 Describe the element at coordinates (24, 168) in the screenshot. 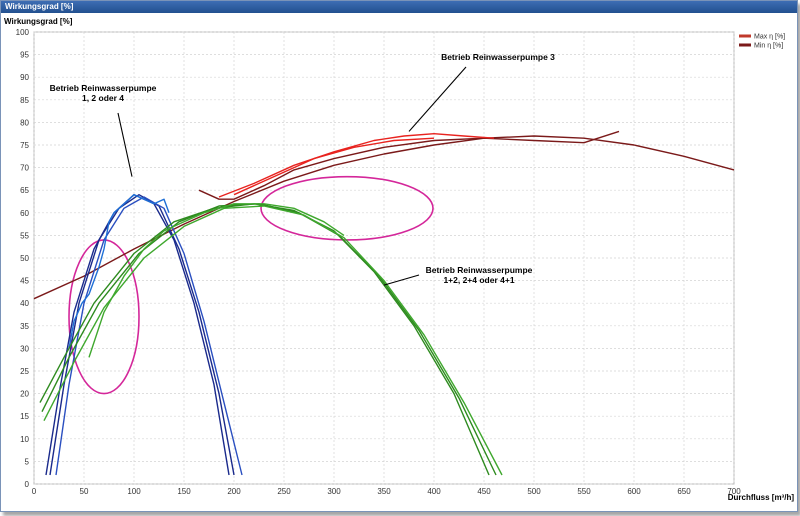

I see `y-tick-label: 70` at that location.